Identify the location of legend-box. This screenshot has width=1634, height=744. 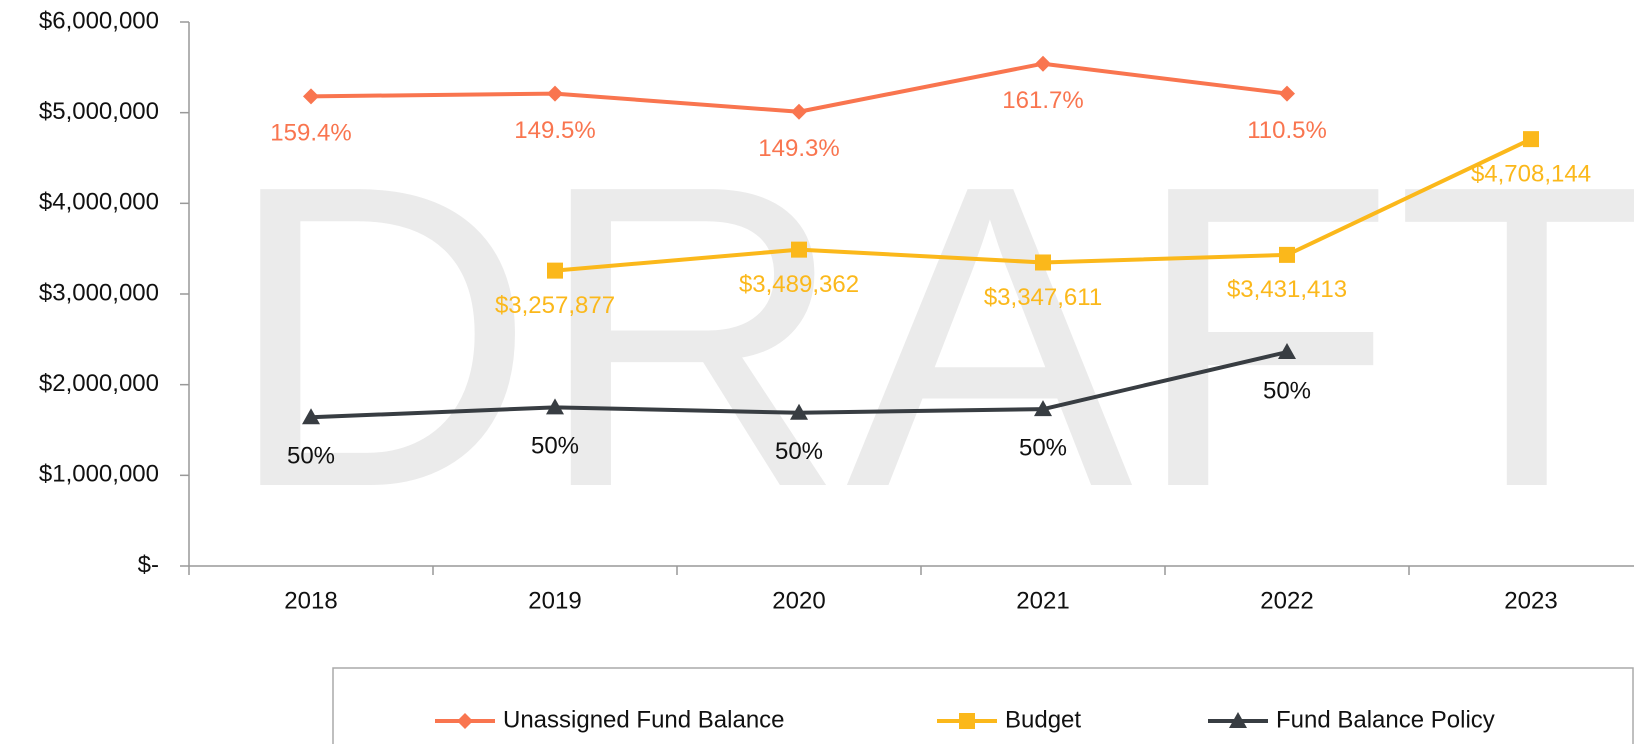
(983, 705).